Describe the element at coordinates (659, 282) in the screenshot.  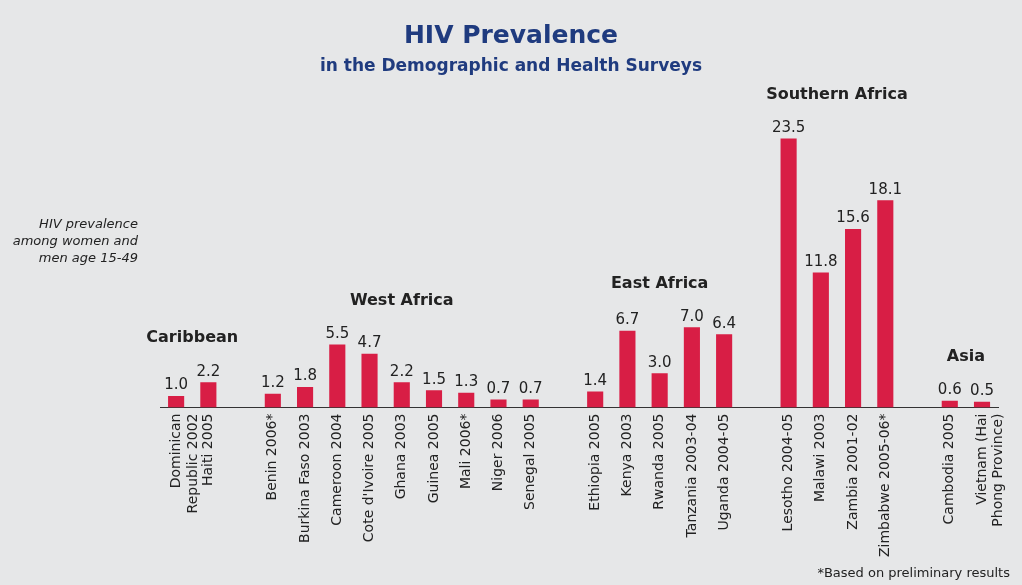
I see `annotation: East Africa` at that location.